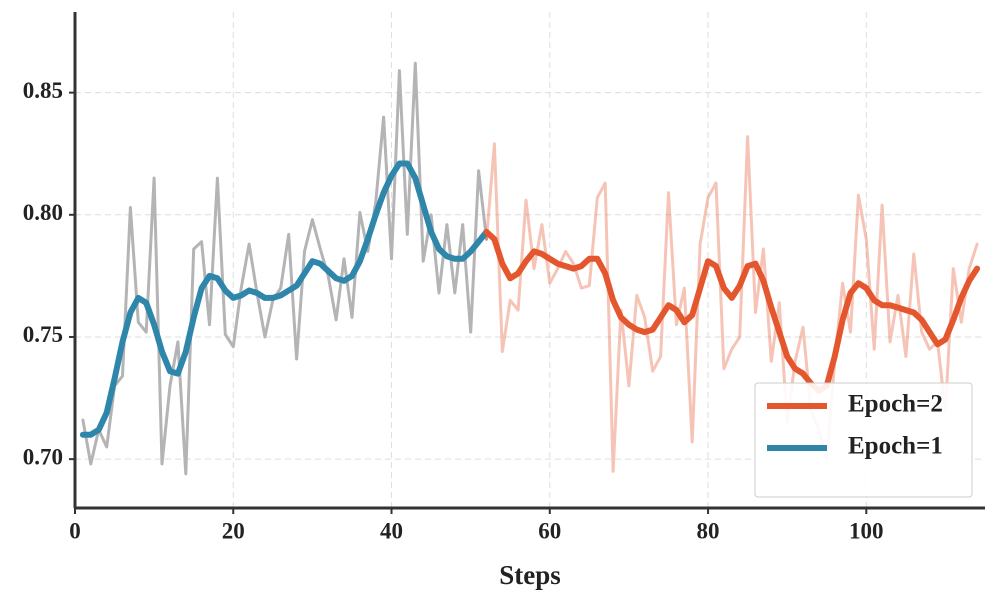  What do you see at coordinates (75, 530) in the screenshot?
I see `x-tick-label: 0` at bounding box center [75, 530].